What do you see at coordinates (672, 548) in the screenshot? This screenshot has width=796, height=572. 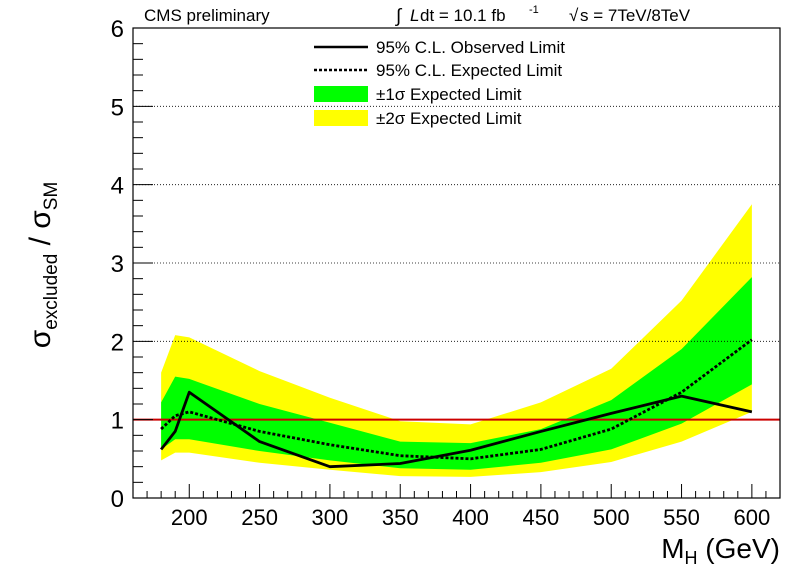 I see `x-title-main: M` at bounding box center [672, 548].